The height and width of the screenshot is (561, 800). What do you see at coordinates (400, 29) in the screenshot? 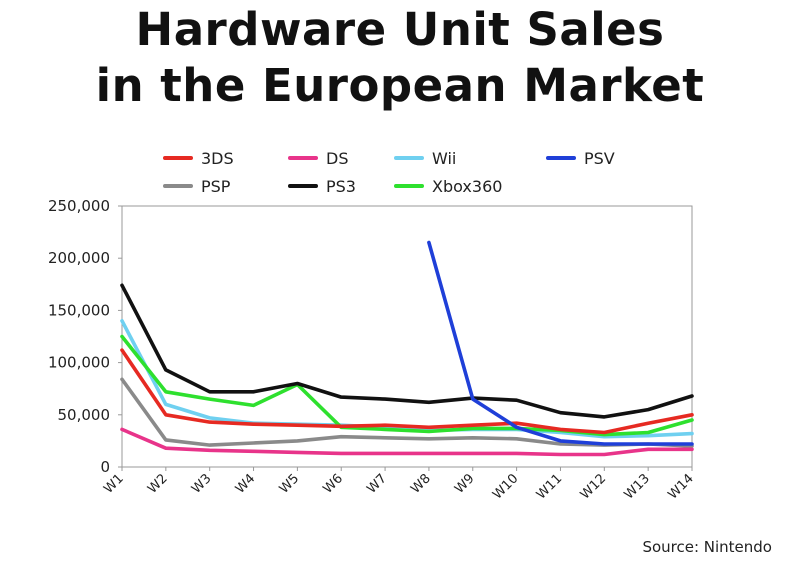
I see `chart-title-line-1: Hardware Unit Sales` at bounding box center [400, 29].